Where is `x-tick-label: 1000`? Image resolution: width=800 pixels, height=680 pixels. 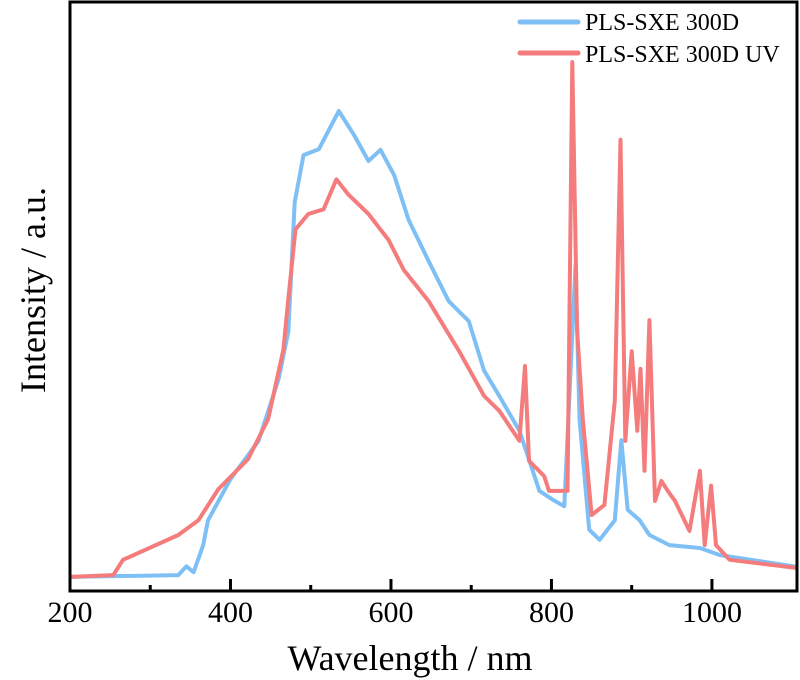 x-tick-label: 1000 is located at coordinates (712, 612).